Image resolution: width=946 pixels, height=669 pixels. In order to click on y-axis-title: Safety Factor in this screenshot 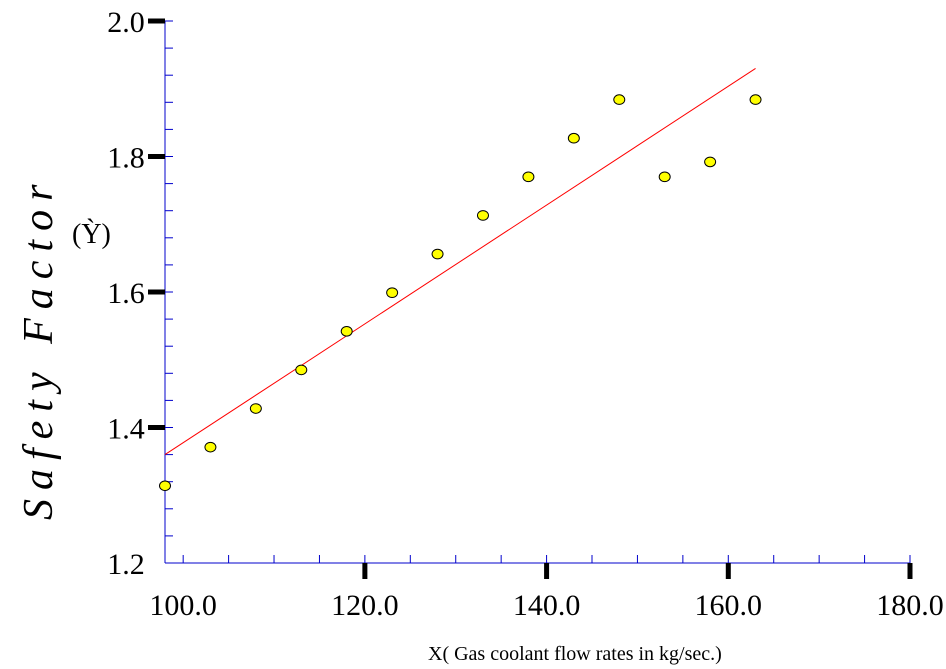, I will do `click(39, 348)`.